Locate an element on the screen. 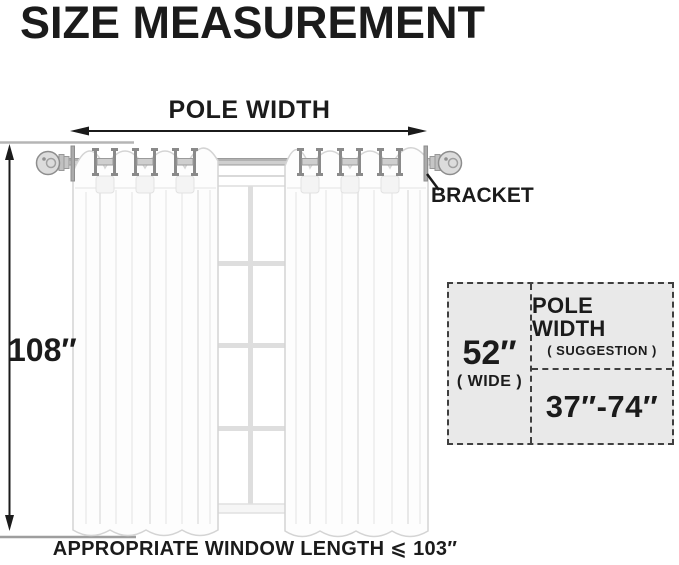 This screenshot has width=679, height=565. pole-width-range-cell: 37″-74″ is located at coordinates (602, 406).